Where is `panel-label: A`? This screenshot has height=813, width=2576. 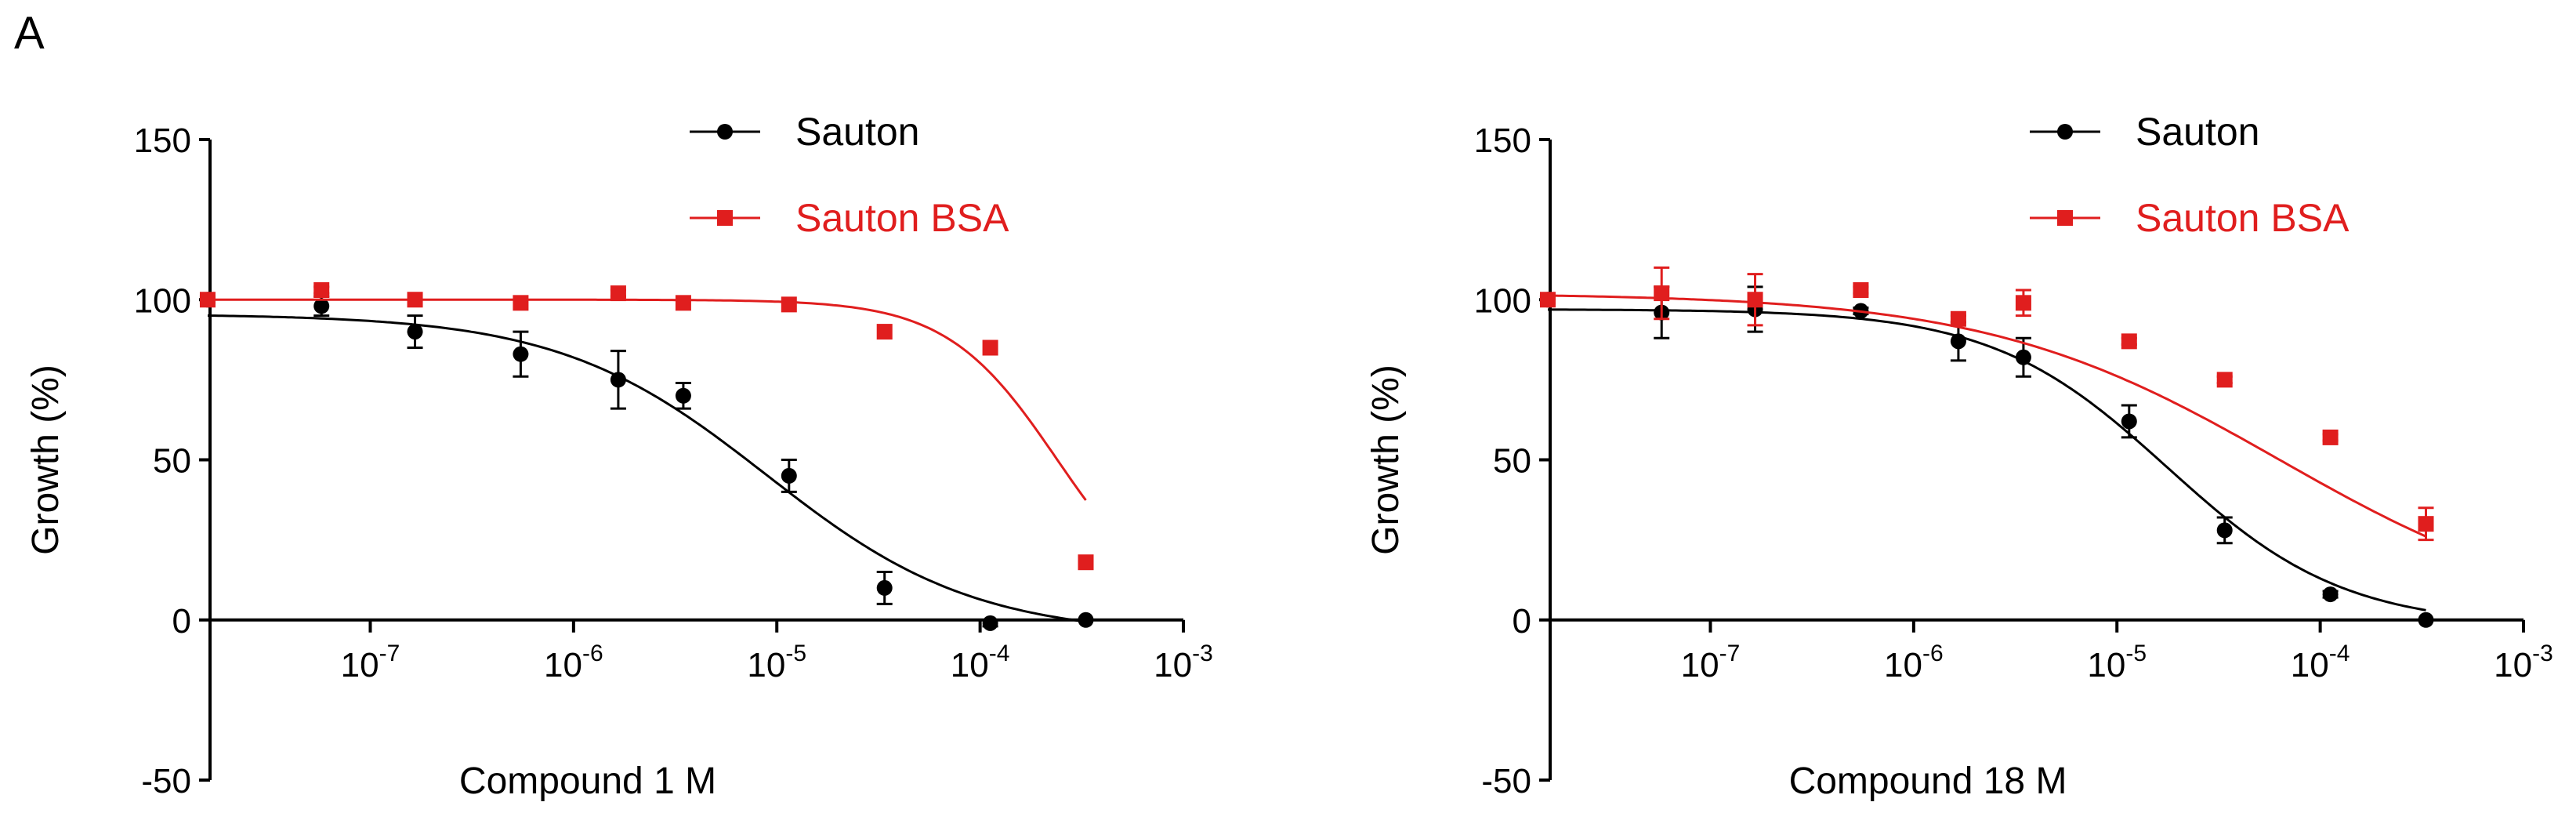 panel-label: A is located at coordinates (29, 33).